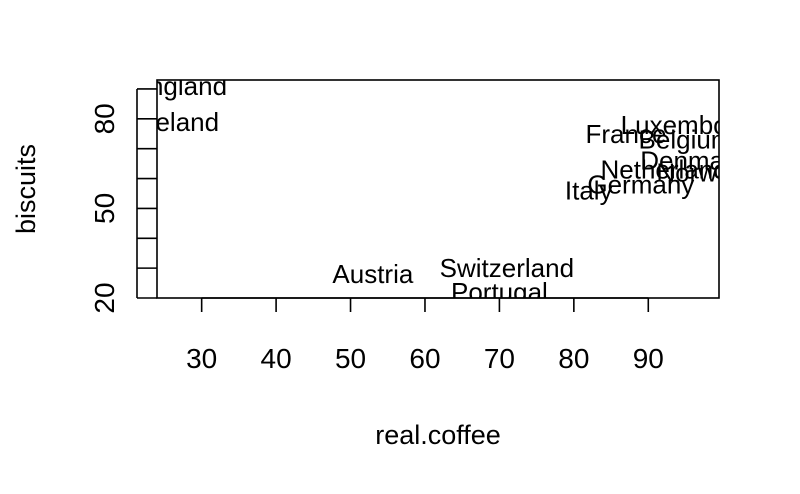 The height and width of the screenshot is (494, 800). Describe the element at coordinates (648, 358) in the screenshot. I see `x-tick-label: 90` at that location.